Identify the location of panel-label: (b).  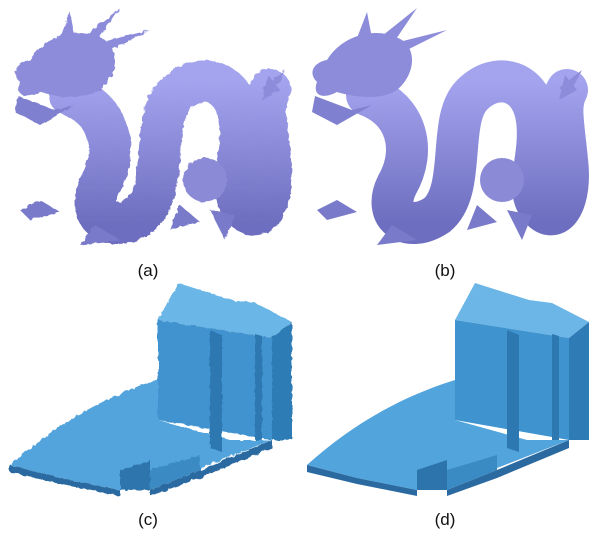
(445, 270).